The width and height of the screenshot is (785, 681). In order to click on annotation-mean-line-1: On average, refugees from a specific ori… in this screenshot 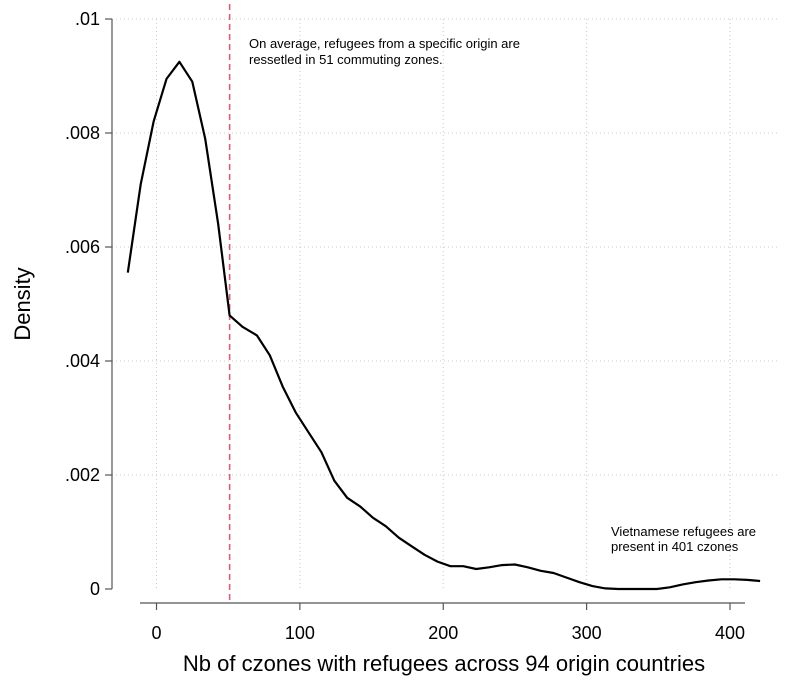, I will do `click(384, 43)`.